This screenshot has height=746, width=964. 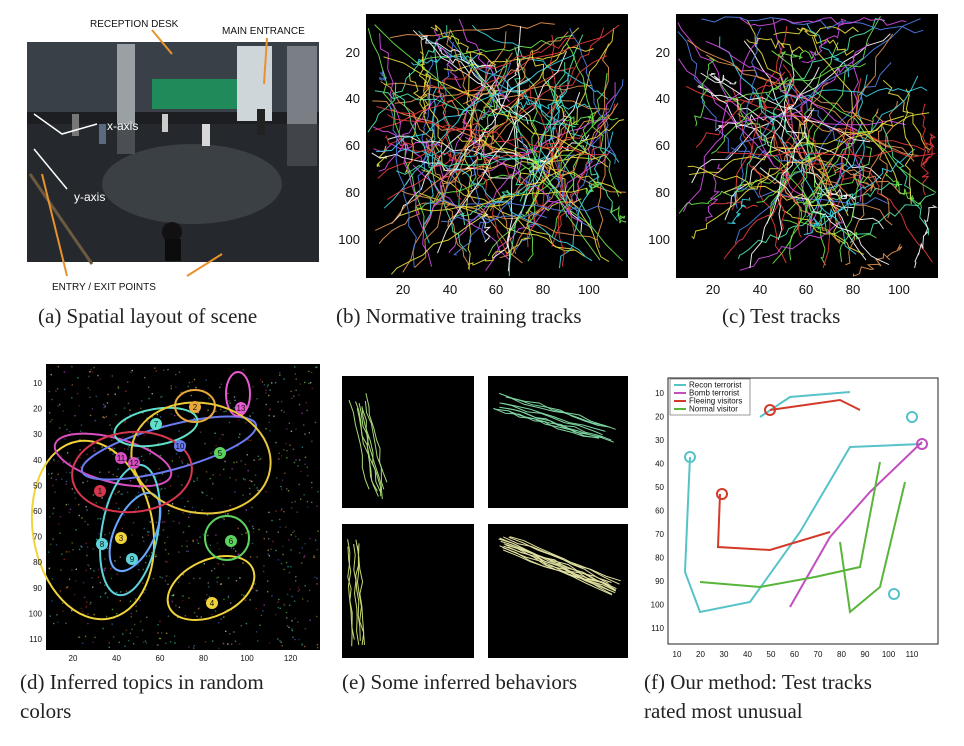 What do you see at coordinates (790, 525) in the screenshot?
I see `unusual-track` at bounding box center [790, 525].